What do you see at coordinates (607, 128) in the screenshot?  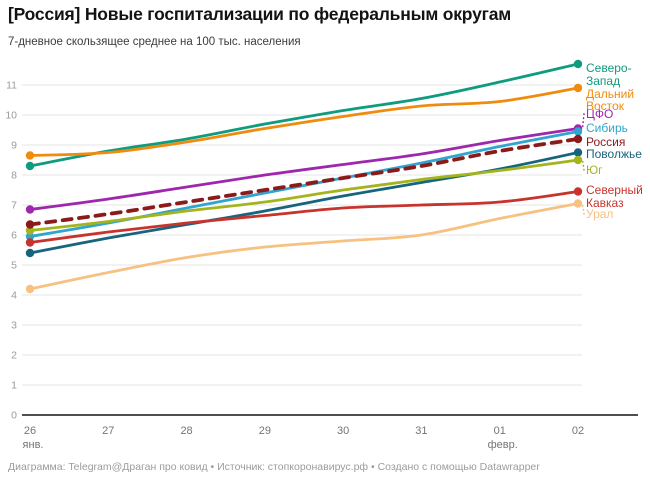 I see `series-label: Сибирь` at bounding box center [607, 128].